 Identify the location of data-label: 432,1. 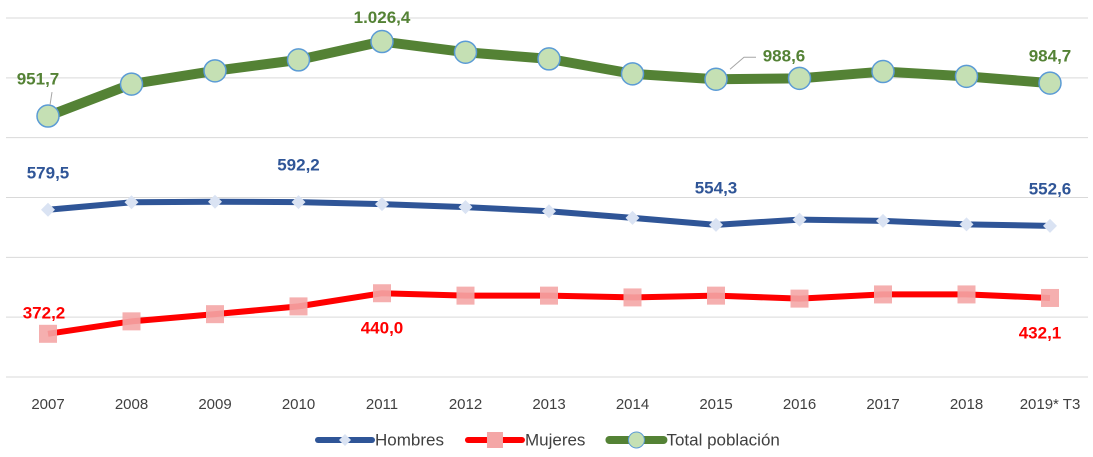
(1040, 332).